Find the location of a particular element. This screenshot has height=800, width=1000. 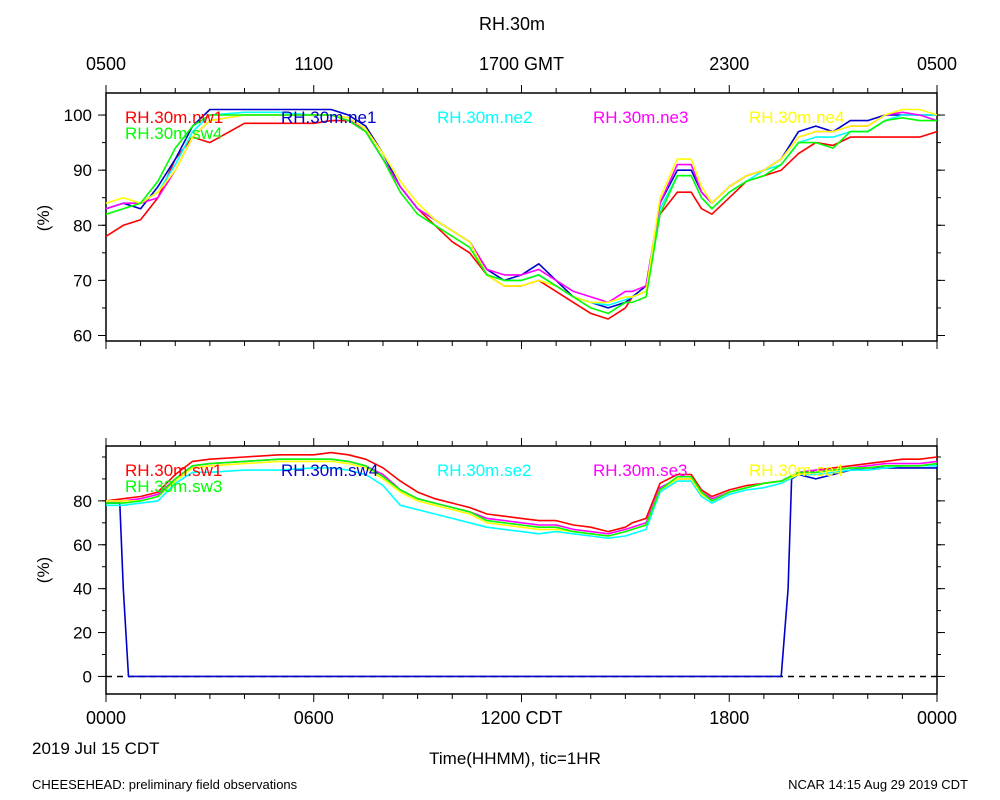

legend-entry-RH-30m-ne2: RH.30m.ne2 is located at coordinates (484, 117).